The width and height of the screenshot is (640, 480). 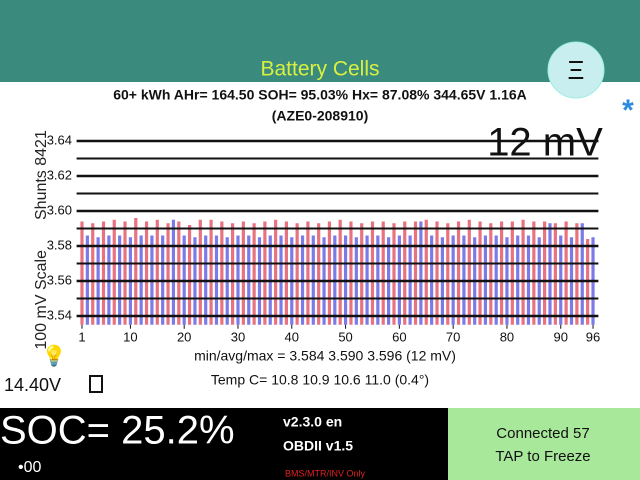 I want to click on y-tick-label: 3.54, so click(x=59, y=314).